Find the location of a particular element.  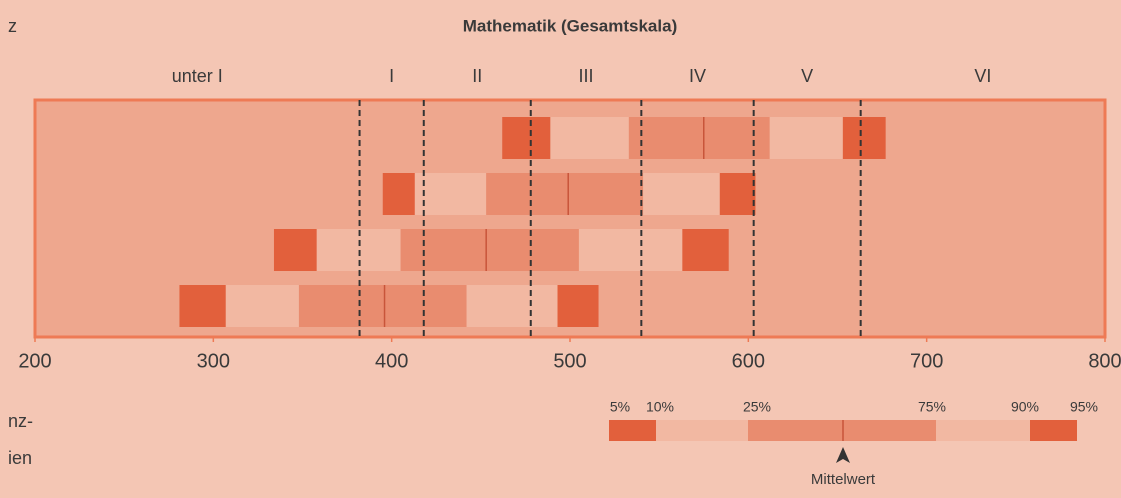

x-tick-label: 200 is located at coordinates (34, 361).